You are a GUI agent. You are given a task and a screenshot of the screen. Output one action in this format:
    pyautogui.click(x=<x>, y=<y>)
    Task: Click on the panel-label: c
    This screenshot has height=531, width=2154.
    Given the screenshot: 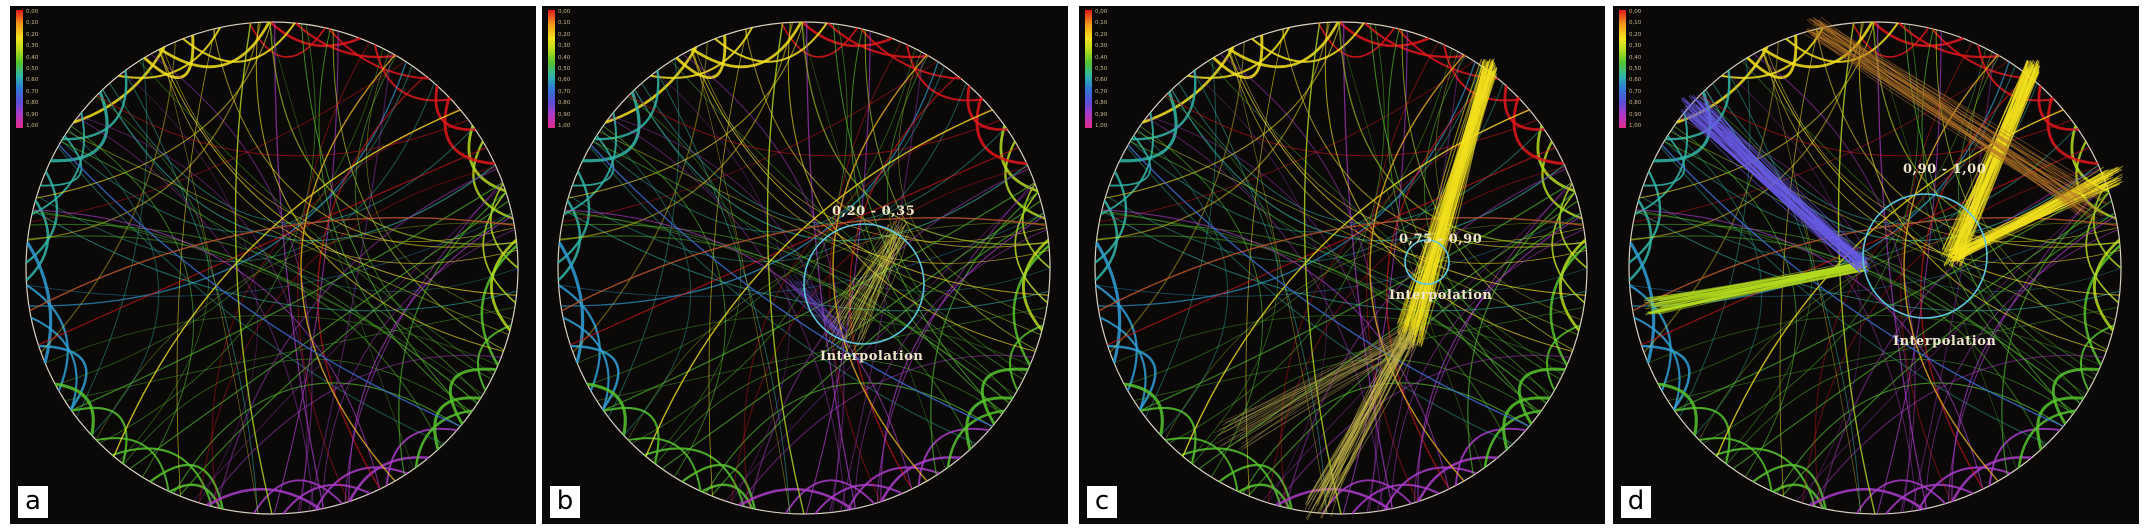 What is the action you would take?
    pyautogui.click(x=1102, y=502)
    